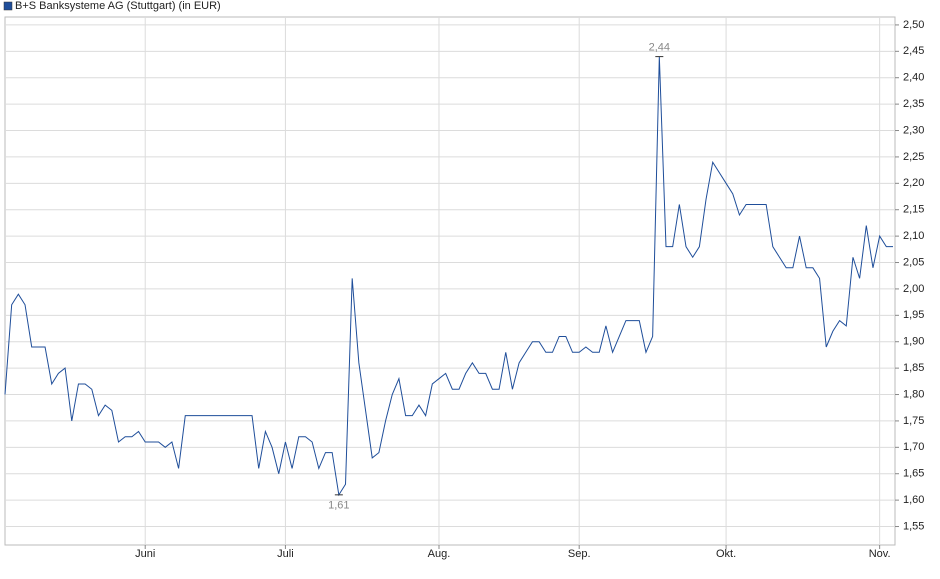 This screenshot has height=579, width=940. Describe the element at coordinates (913, 474) in the screenshot. I see `y-tick-label: 1,65` at that location.